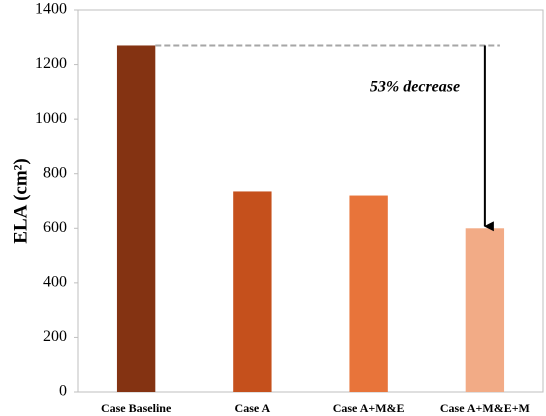  I want to click on y-tick-label: 0, so click(63, 391).